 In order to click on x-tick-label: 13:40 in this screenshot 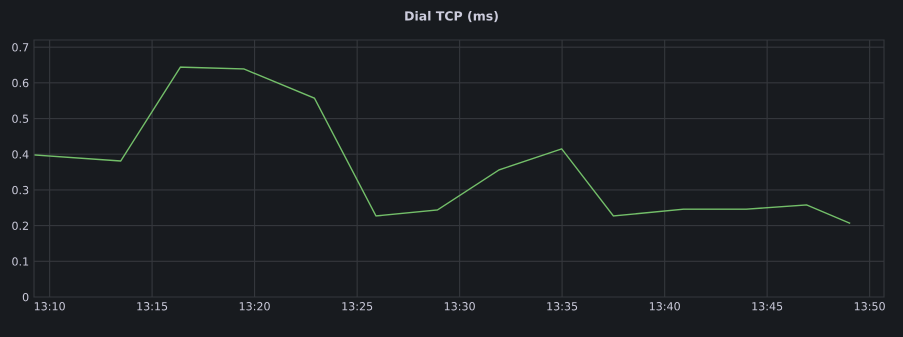, I will do `click(665, 306)`.